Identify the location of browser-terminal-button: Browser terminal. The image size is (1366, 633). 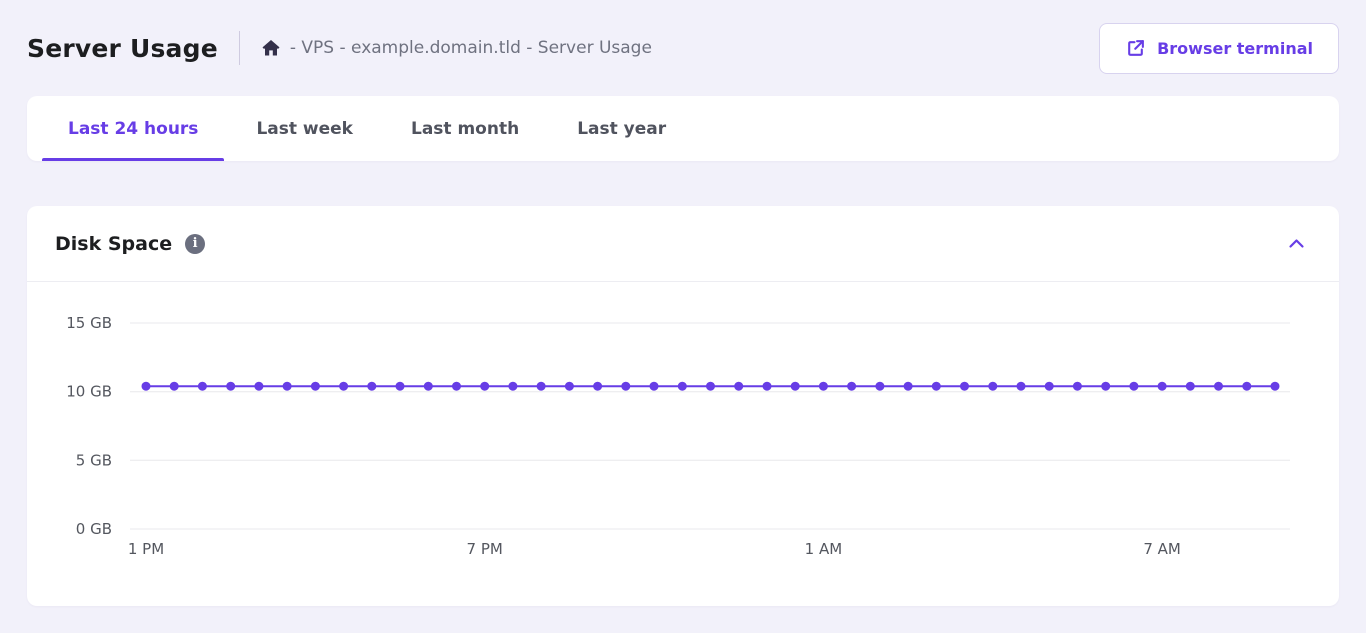
(1219, 48).